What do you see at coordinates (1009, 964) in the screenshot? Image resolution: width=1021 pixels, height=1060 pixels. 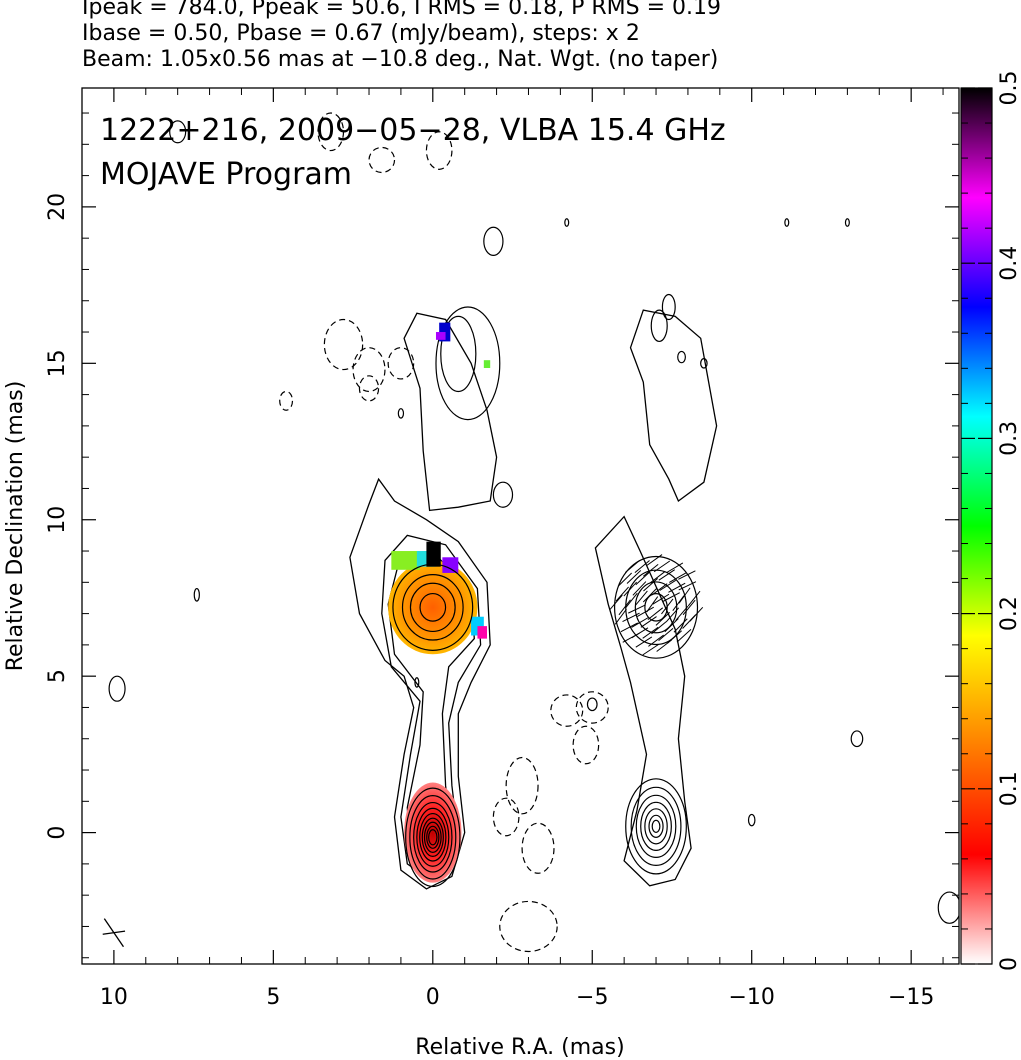 I see `colorbar-tick-label: 0` at bounding box center [1009, 964].